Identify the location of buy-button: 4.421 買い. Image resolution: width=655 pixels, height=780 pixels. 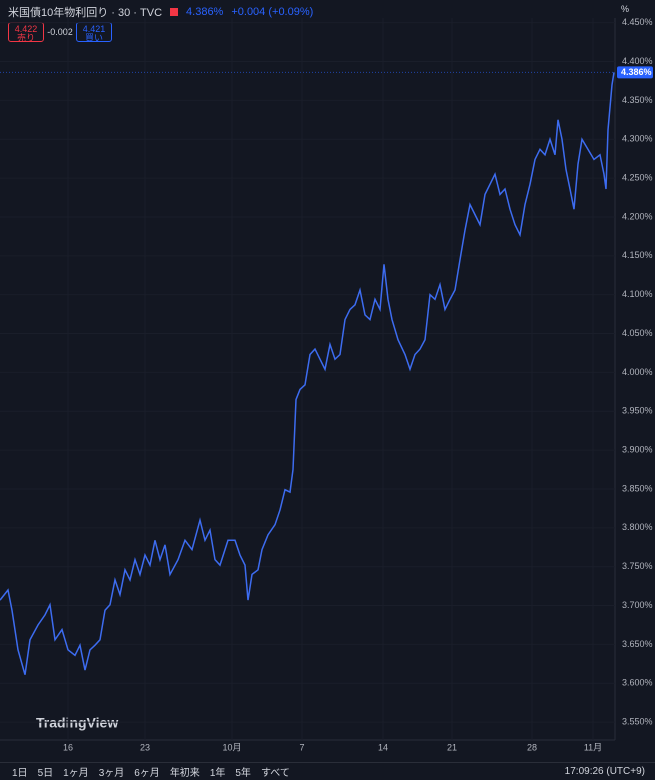
(94, 32).